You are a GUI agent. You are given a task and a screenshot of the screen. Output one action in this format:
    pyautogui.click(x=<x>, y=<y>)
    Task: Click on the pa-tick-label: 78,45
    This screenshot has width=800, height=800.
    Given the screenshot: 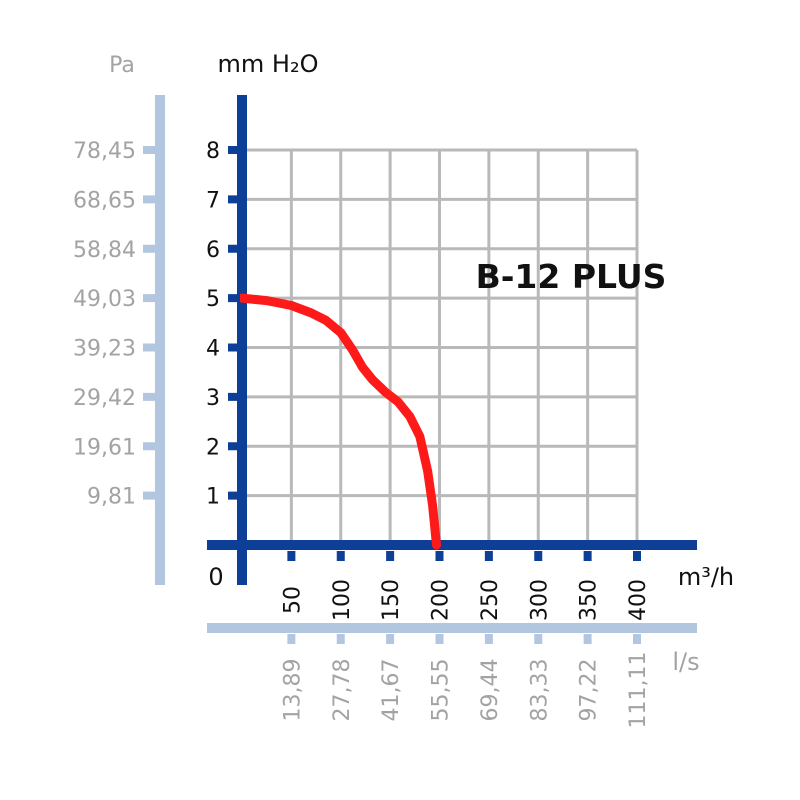 What is the action you would take?
    pyautogui.click(x=104, y=151)
    